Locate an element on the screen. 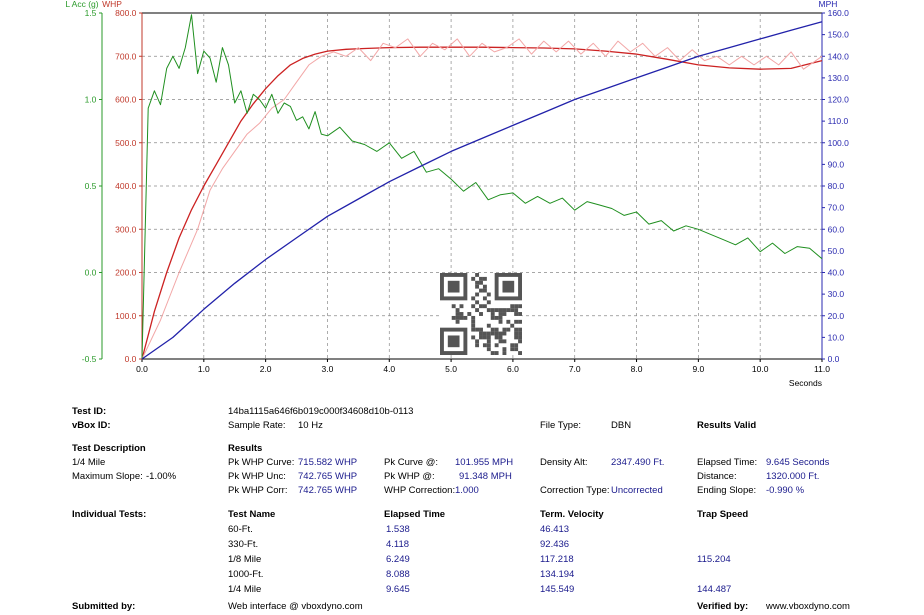 This screenshot has width=924, height=615. test-description-heading: Test Description is located at coordinates (109, 448).